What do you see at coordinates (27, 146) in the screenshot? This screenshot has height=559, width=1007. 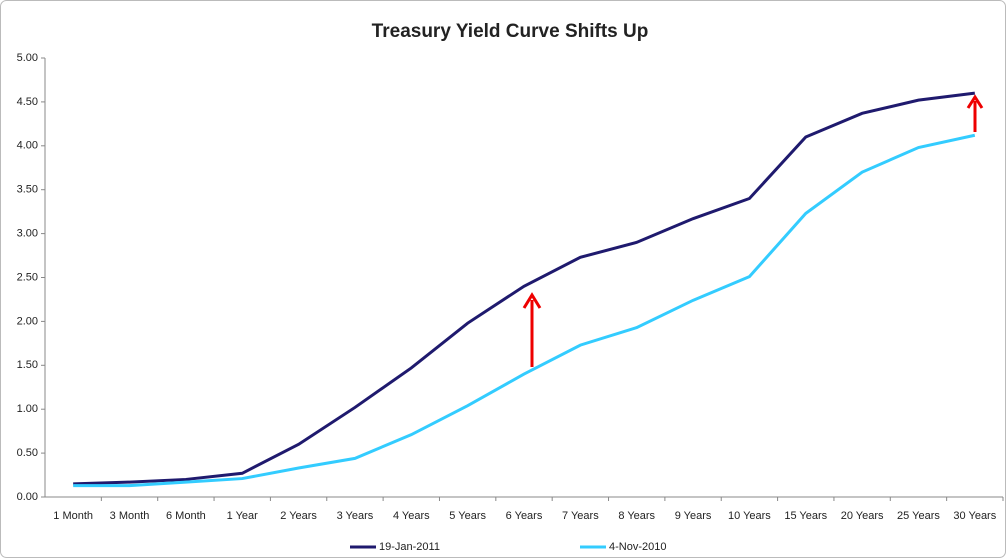 I see `y-tick-label: 4.00` at bounding box center [27, 146].